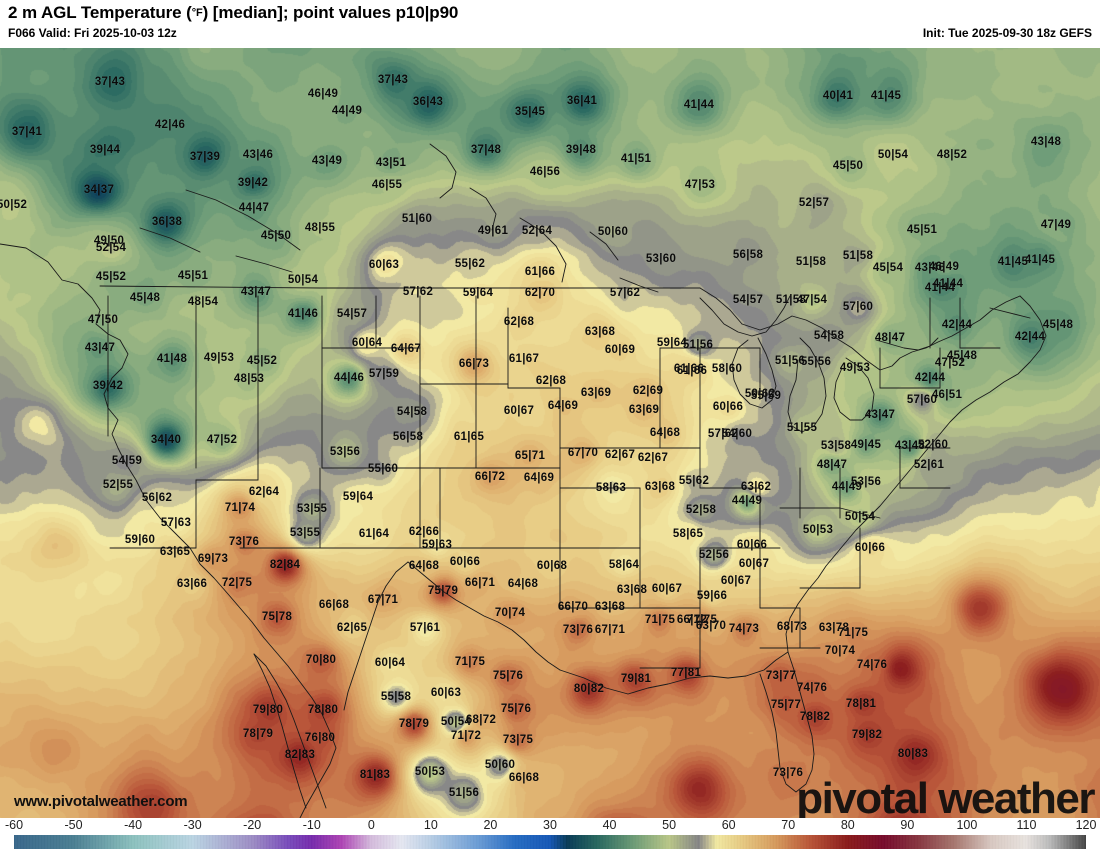 The height and width of the screenshot is (850, 1100). What do you see at coordinates (1026, 825) in the screenshot?
I see `colorbar-tick: 110` at bounding box center [1026, 825].